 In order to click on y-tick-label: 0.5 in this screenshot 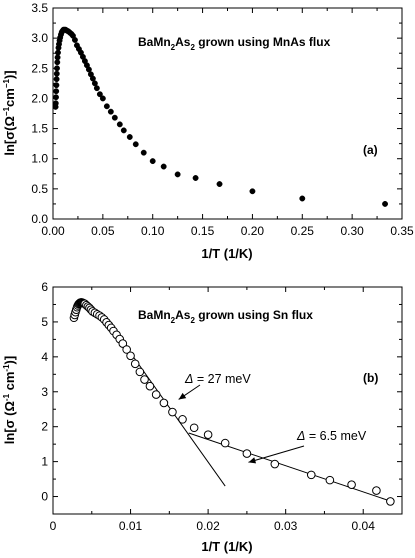, I will do `click(39, 189)`.